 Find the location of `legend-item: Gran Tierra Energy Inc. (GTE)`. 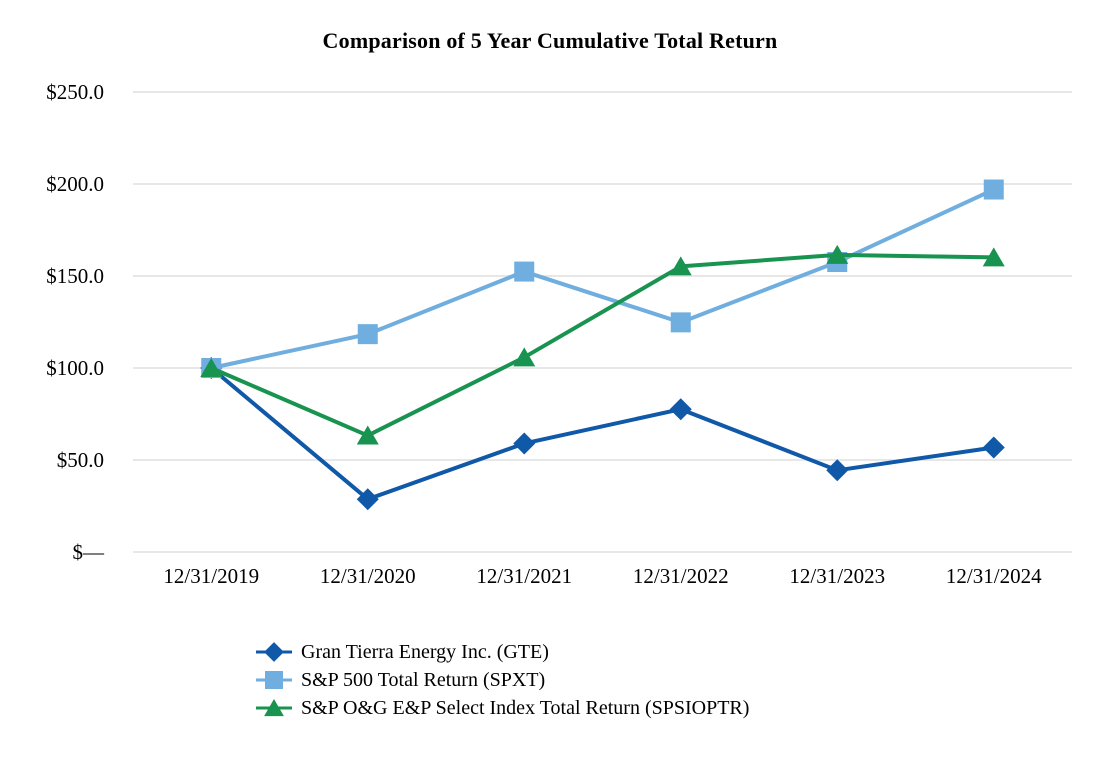

legend-item: Gran Tierra Energy Inc. (GTE) is located at coordinates (502, 652).